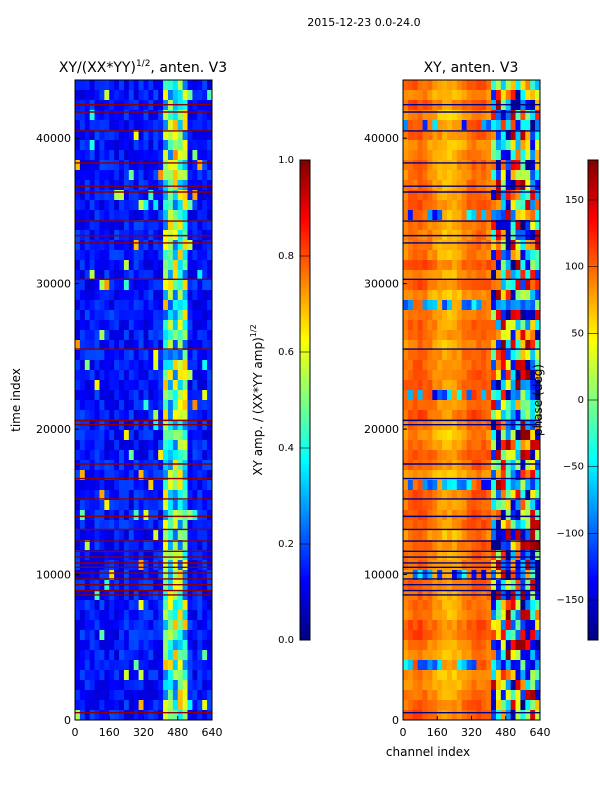 Image resolution: width=600 pixels, height=800 pixels. What do you see at coordinates (505, 732) in the screenshot?
I see `phase-x-tick-label: 480` at bounding box center [505, 732].